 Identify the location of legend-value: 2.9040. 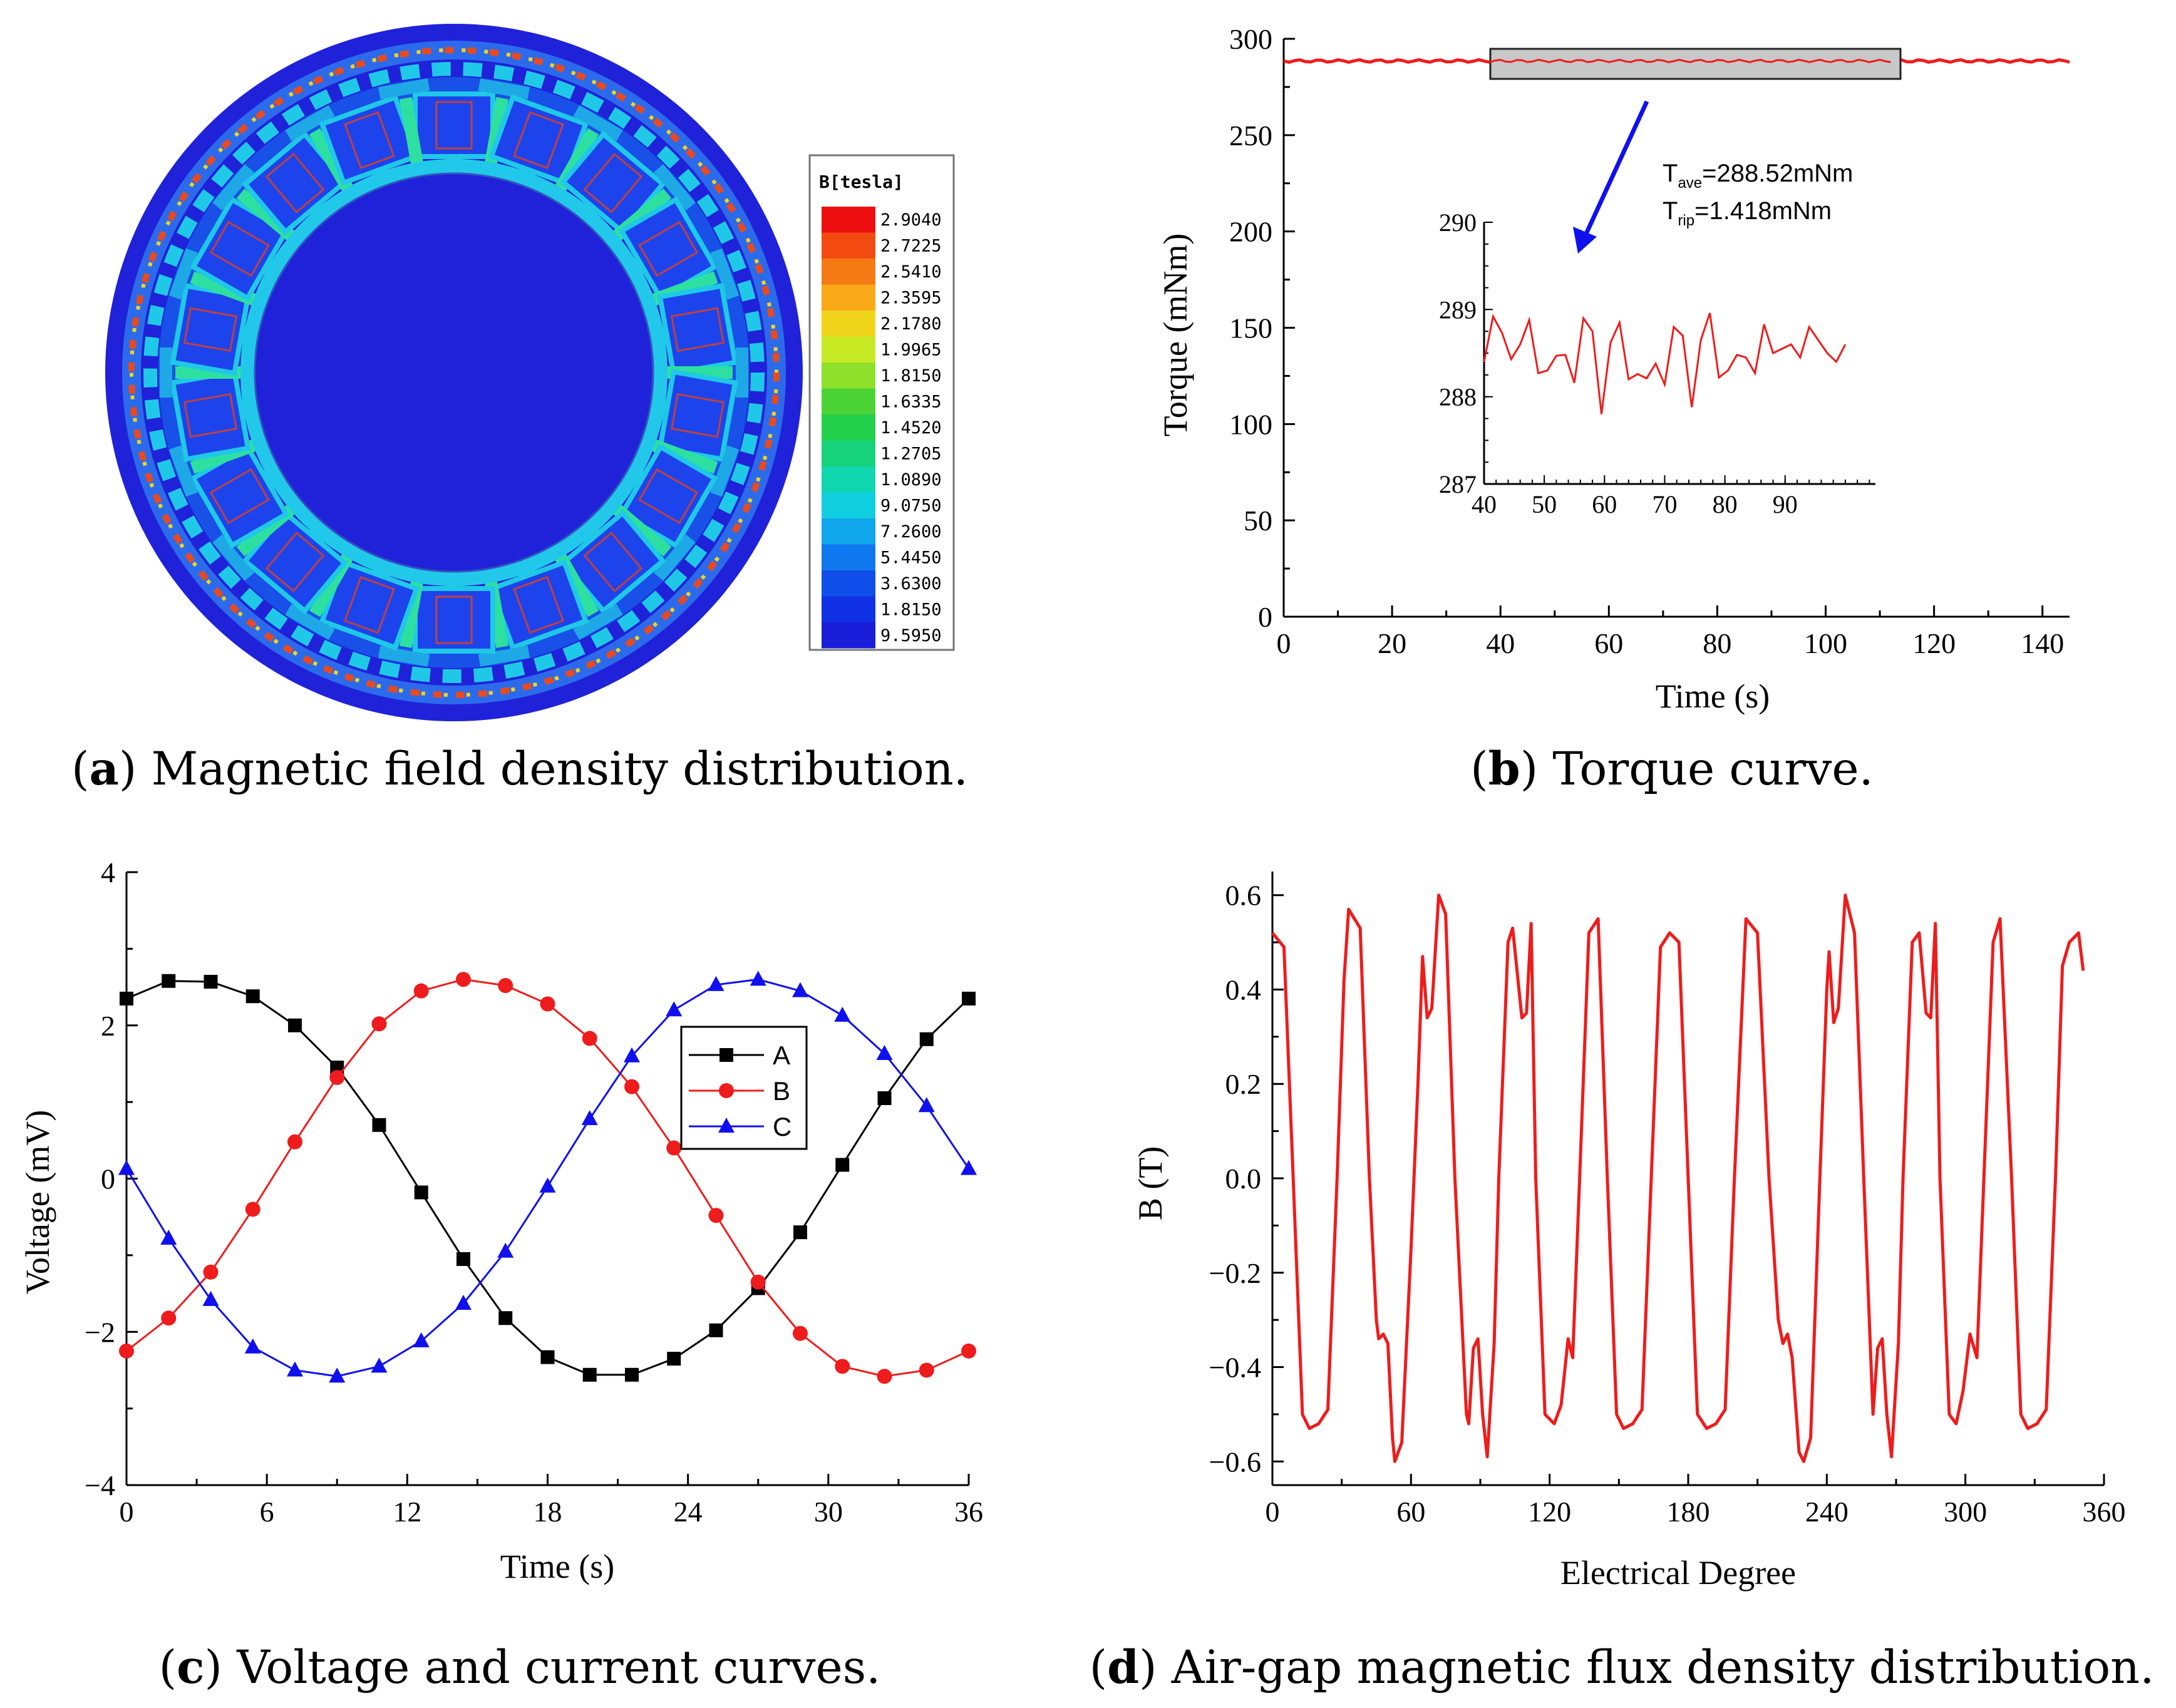
(911, 220).